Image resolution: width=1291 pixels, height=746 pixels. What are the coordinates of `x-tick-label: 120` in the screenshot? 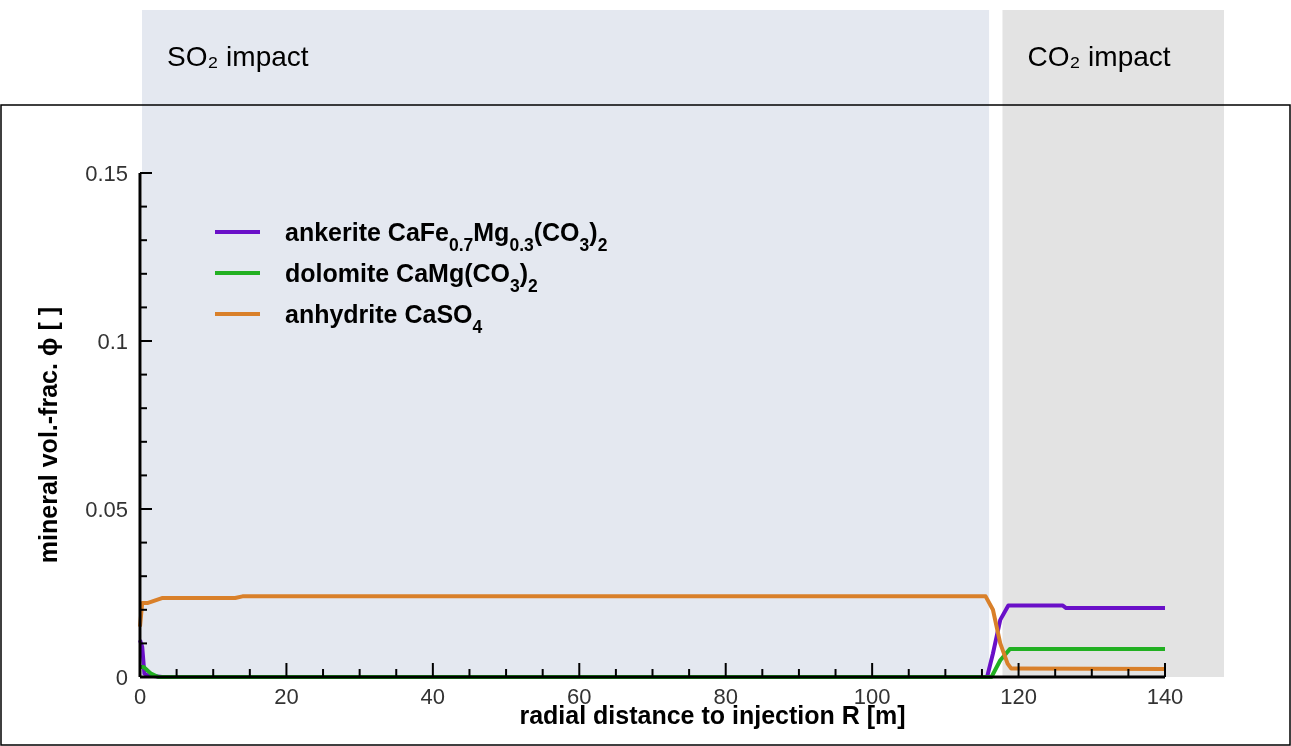 It's located at (1018, 696).